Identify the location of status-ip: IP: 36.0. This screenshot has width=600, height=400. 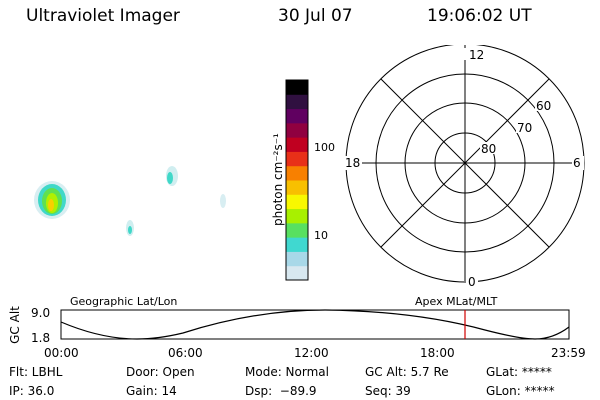
(32, 391).